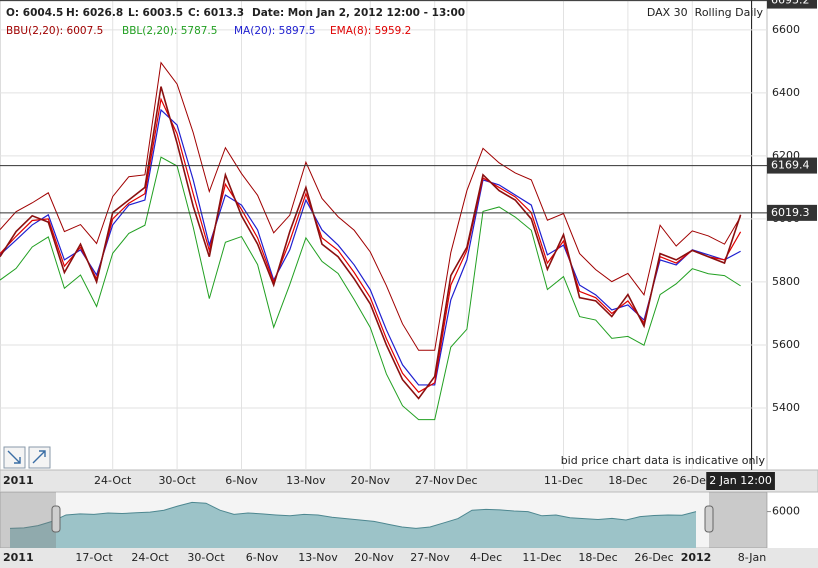 This screenshot has height=568, width=818. I want to click on navigator-mask-right, so click(738, 520).